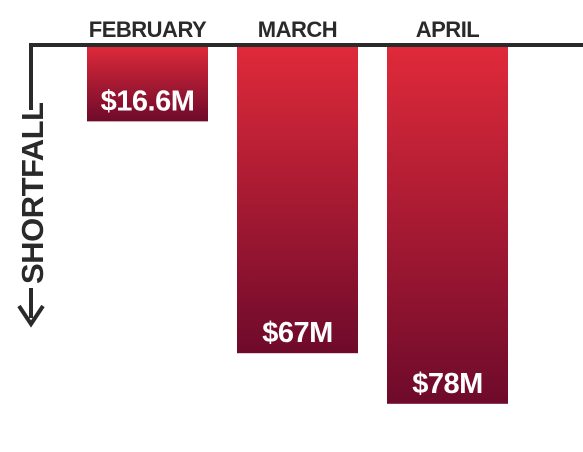 The height and width of the screenshot is (452, 583). Describe the element at coordinates (297, 199) in the screenshot. I see `bar-march` at that location.